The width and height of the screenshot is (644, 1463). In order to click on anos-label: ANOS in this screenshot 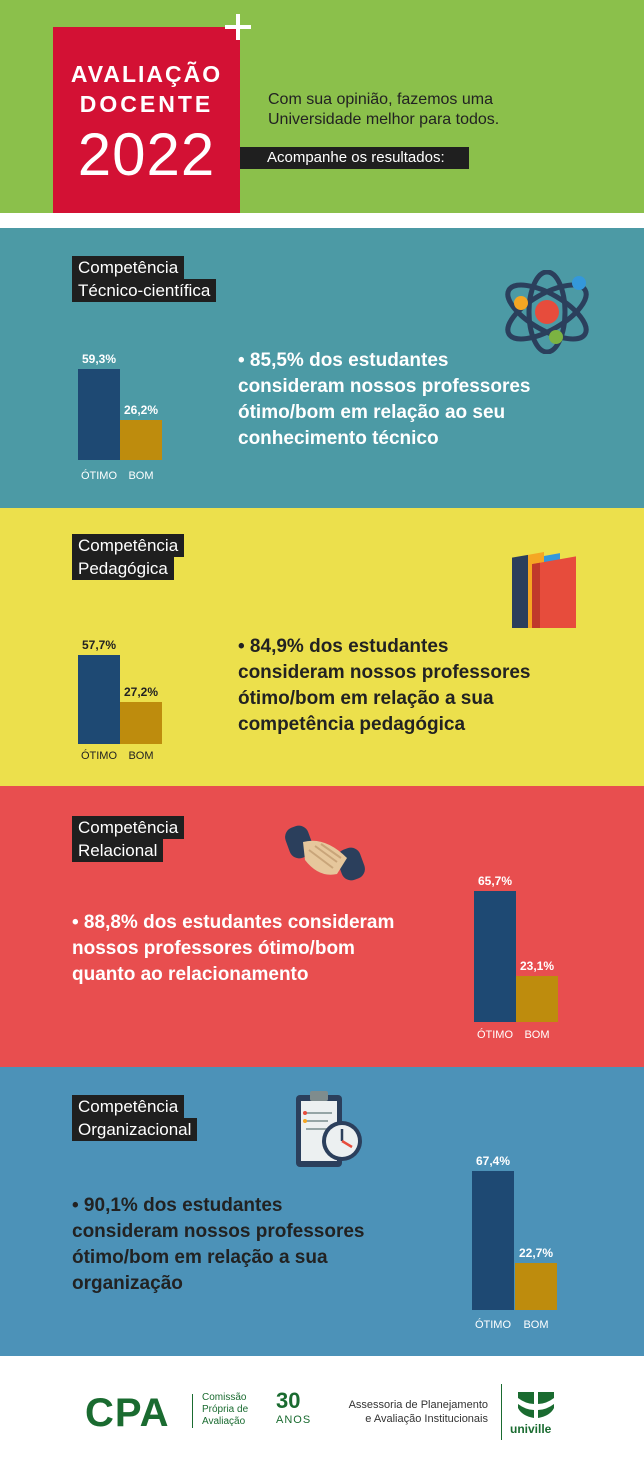, I will do `click(294, 1420)`.